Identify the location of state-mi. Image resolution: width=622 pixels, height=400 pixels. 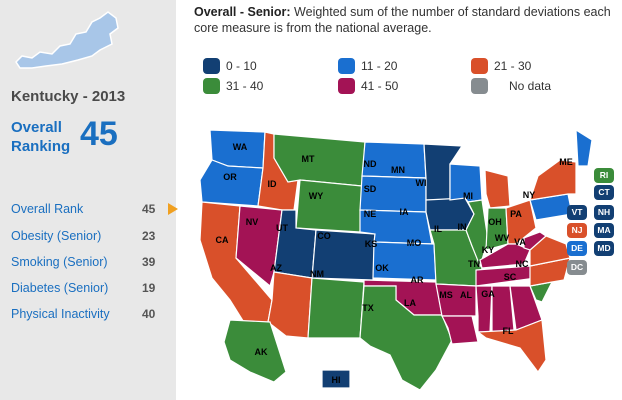
(497, 189).